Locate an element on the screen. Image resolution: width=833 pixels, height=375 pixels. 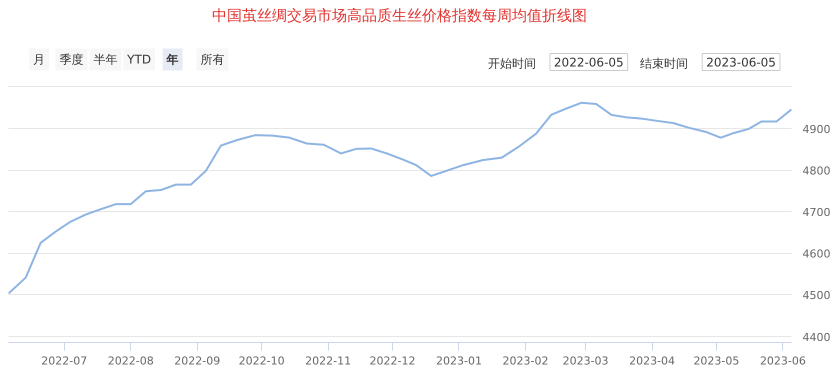
y-tick-label: 4800 is located at coordinates (816, 171).